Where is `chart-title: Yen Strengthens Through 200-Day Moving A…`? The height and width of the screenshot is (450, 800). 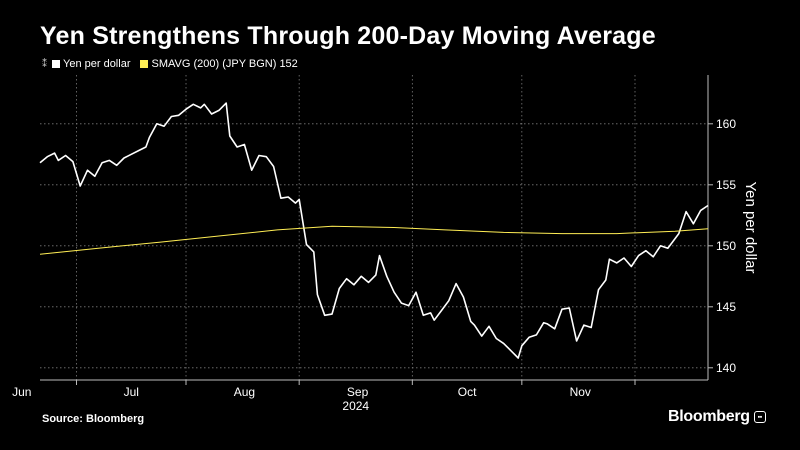
chart-title: Yen Strengthens Through 200-Day Moving A… is located at coordinates (348, 36).